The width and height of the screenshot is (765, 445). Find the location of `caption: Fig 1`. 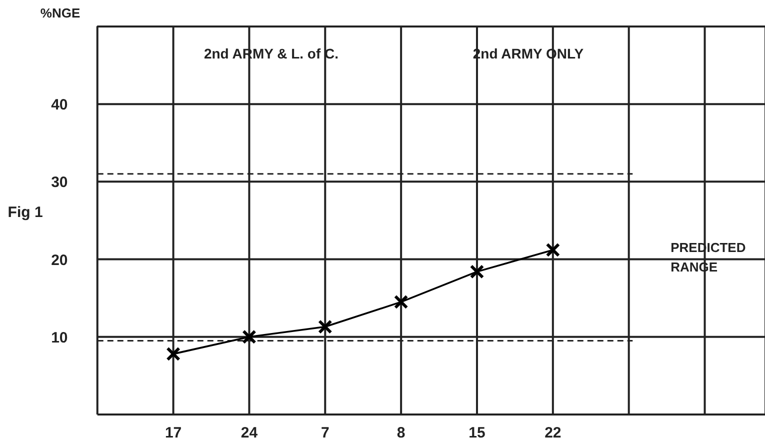

caption: Fig 1 is located at coordinates (25, 213).